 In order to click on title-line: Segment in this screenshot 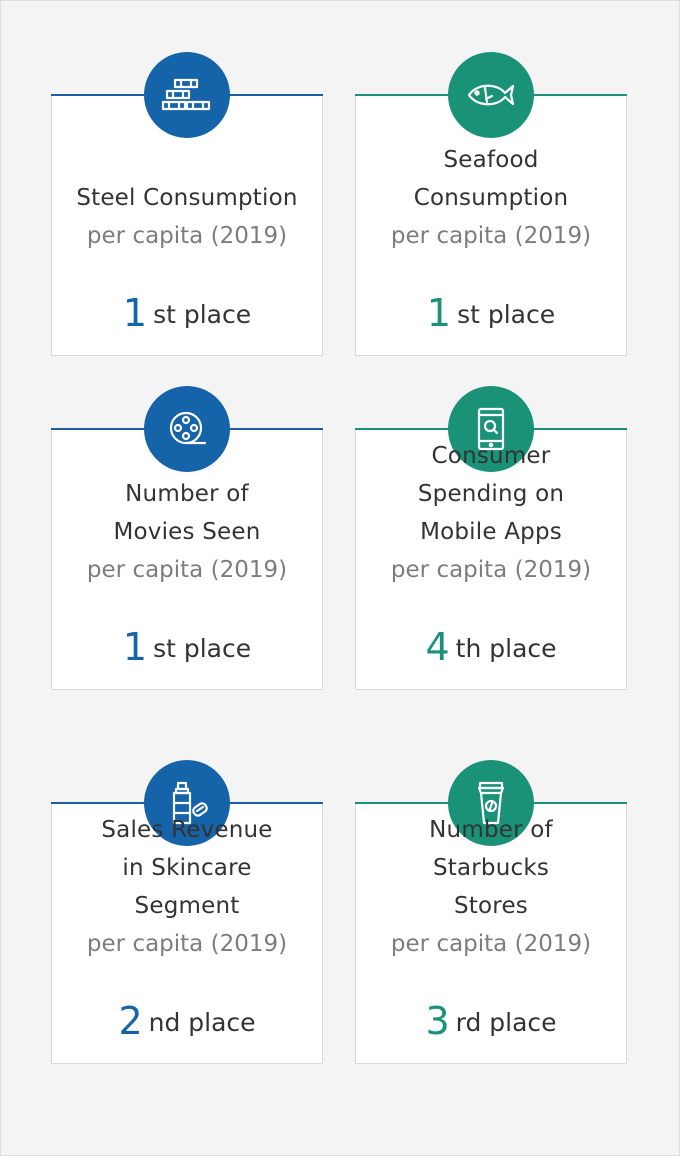, I will do `click(187, 906)`.